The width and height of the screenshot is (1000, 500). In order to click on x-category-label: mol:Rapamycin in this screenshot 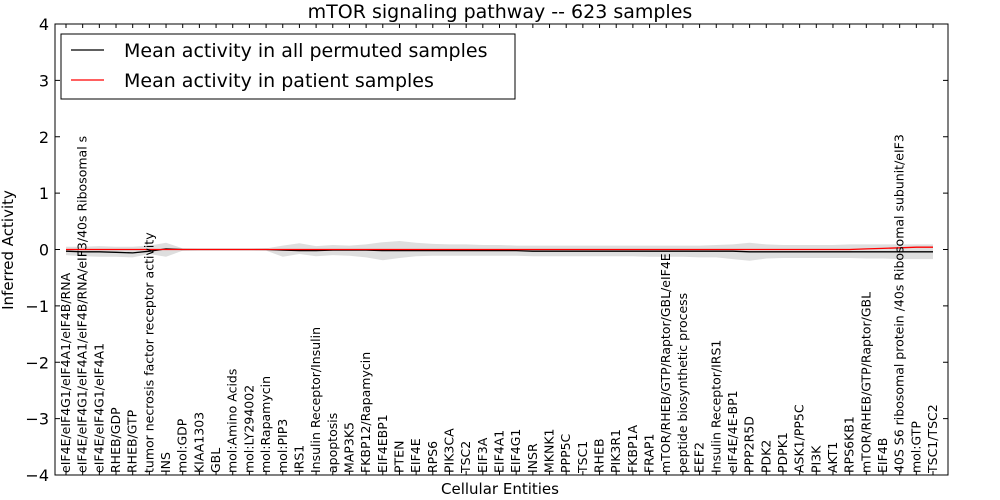, I will do `click(265, 424)`.